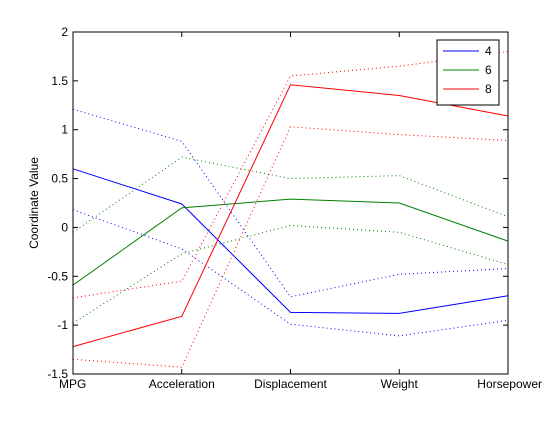  I want to click on x-tick-label: Horsepower, so click(509, 384).